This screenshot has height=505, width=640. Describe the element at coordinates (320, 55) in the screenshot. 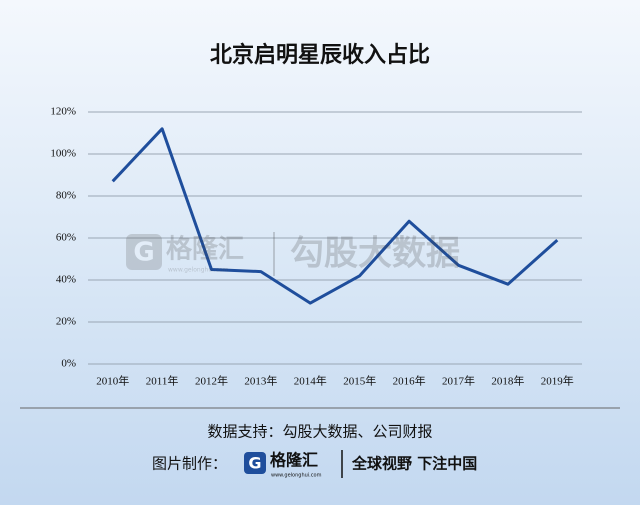

I see `chart-title: 北京启明星辰收入占比` at that location.